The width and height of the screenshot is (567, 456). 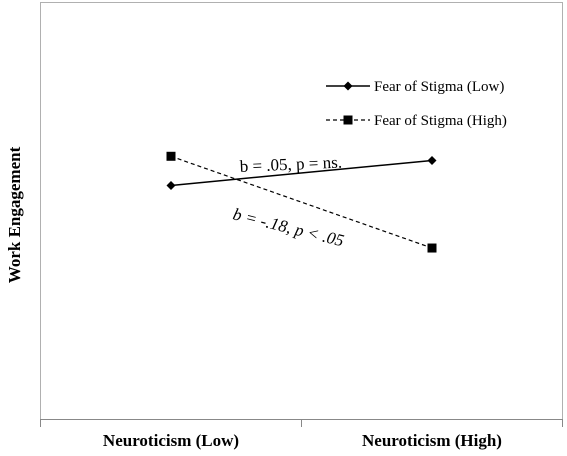 What do you see at coordinates (432, 440) in the screenshot?
I see `x-tick-label-high: Neuroticism (High)` at bounding box center [432, 440].